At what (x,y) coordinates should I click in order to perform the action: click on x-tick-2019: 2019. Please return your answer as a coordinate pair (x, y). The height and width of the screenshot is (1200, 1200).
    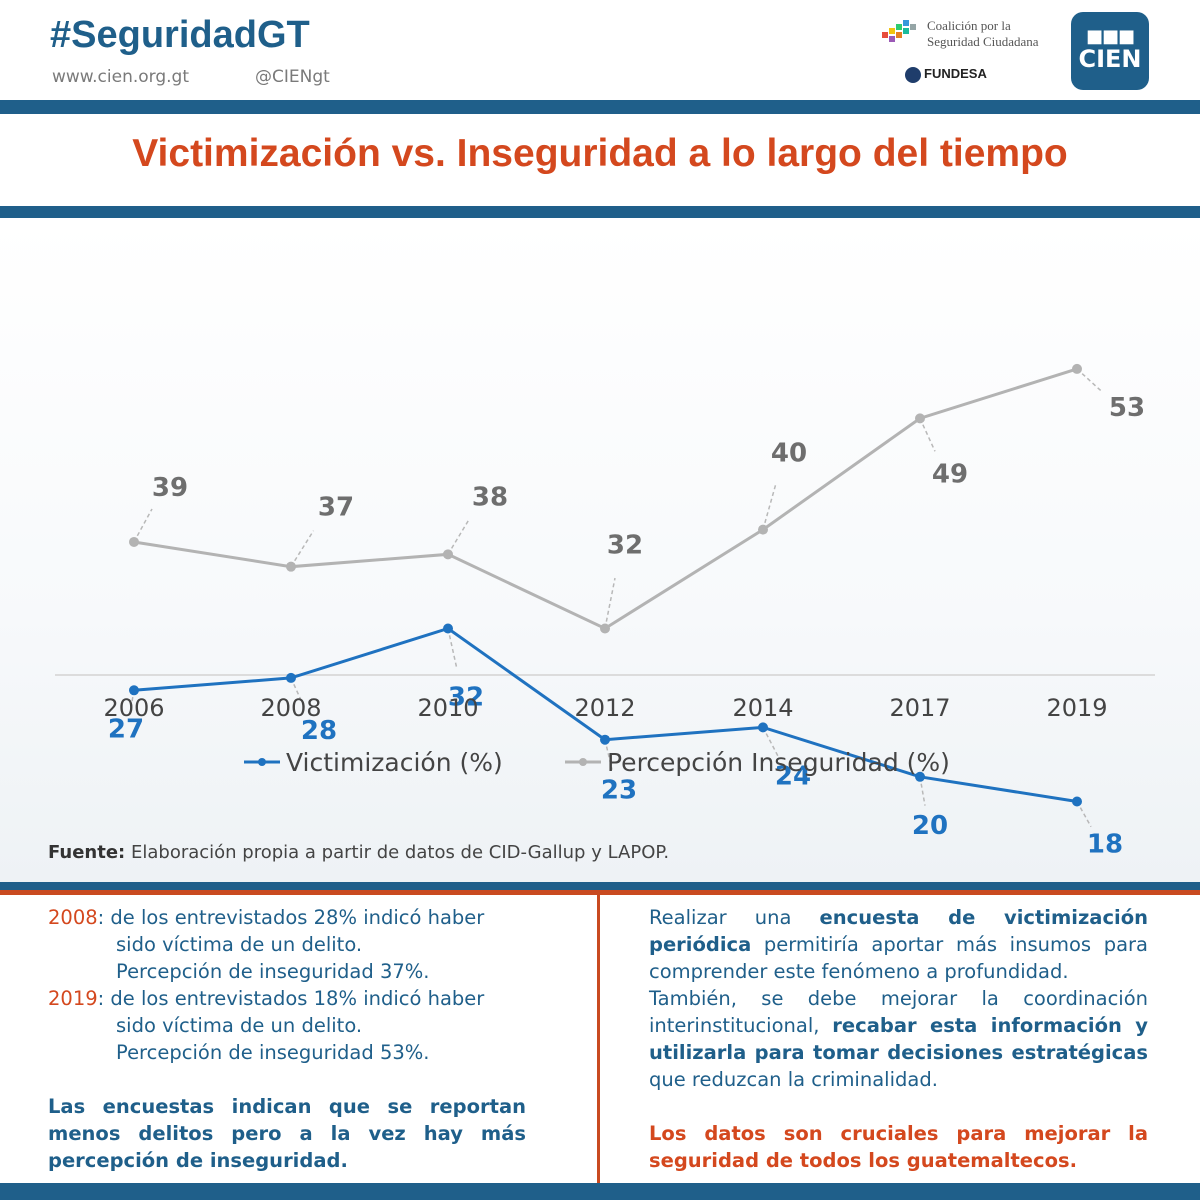
    Looking at the image, I should click on (1076, 708).